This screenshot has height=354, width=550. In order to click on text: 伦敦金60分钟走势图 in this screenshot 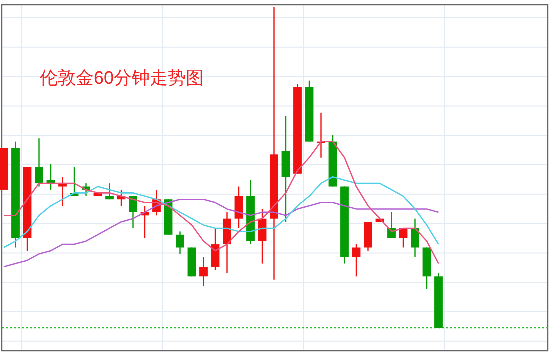, I will do `click(122, 78)`.